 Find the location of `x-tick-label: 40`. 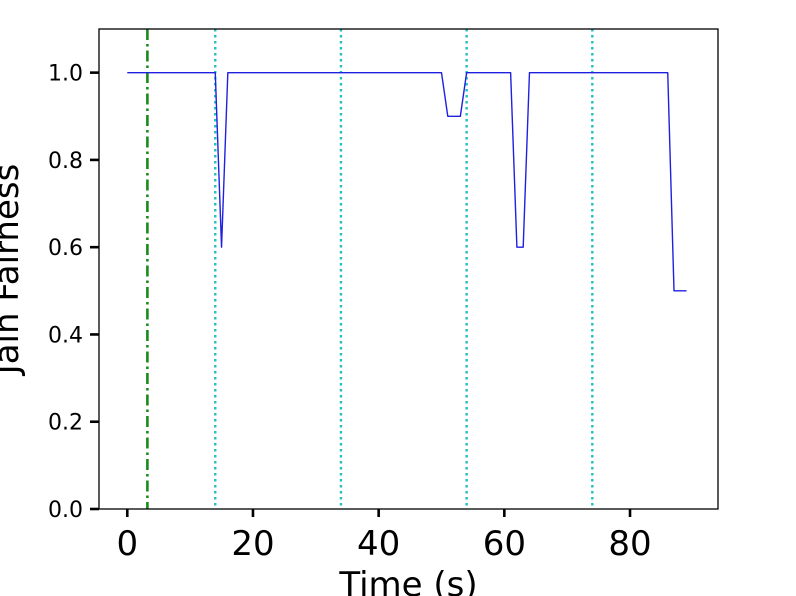

x-tick-label: 40 is located at coordinates (378, 544).